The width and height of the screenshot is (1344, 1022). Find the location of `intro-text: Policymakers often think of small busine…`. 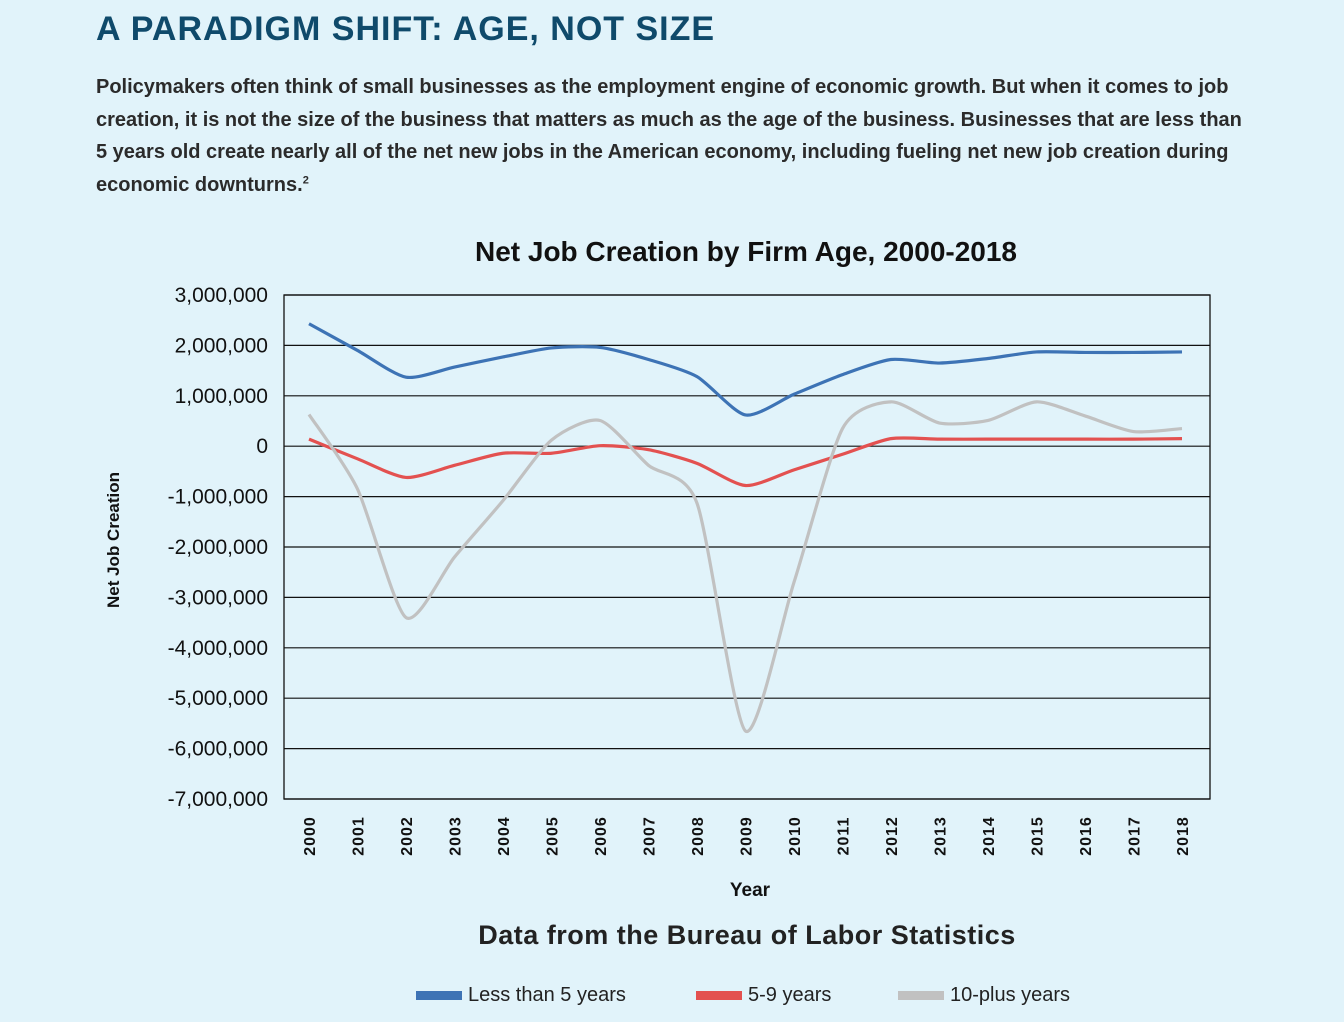

intro-text: Policymakers often think of small busine… is located at coordinates (669, 136).